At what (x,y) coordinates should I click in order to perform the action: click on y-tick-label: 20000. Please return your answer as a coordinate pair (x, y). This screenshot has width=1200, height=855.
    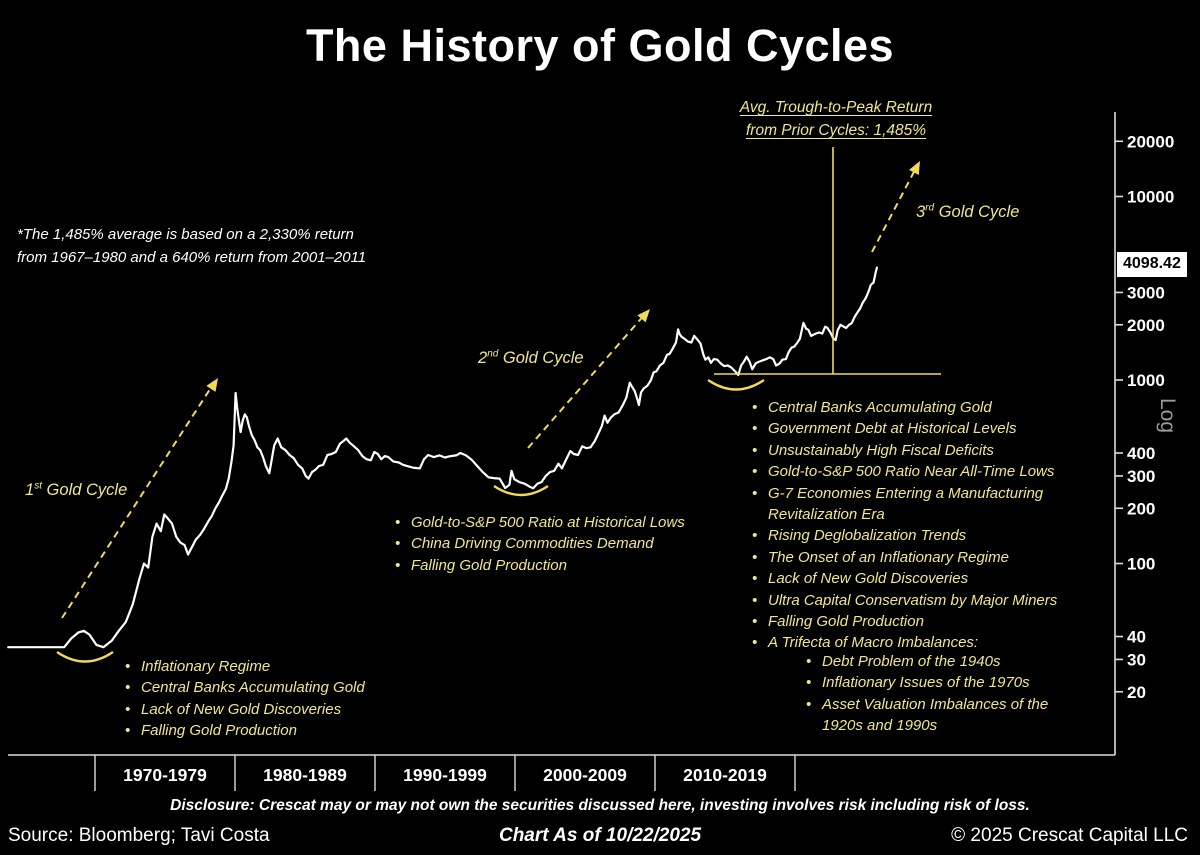
    Looking at the image, I should click on (1150, 141).